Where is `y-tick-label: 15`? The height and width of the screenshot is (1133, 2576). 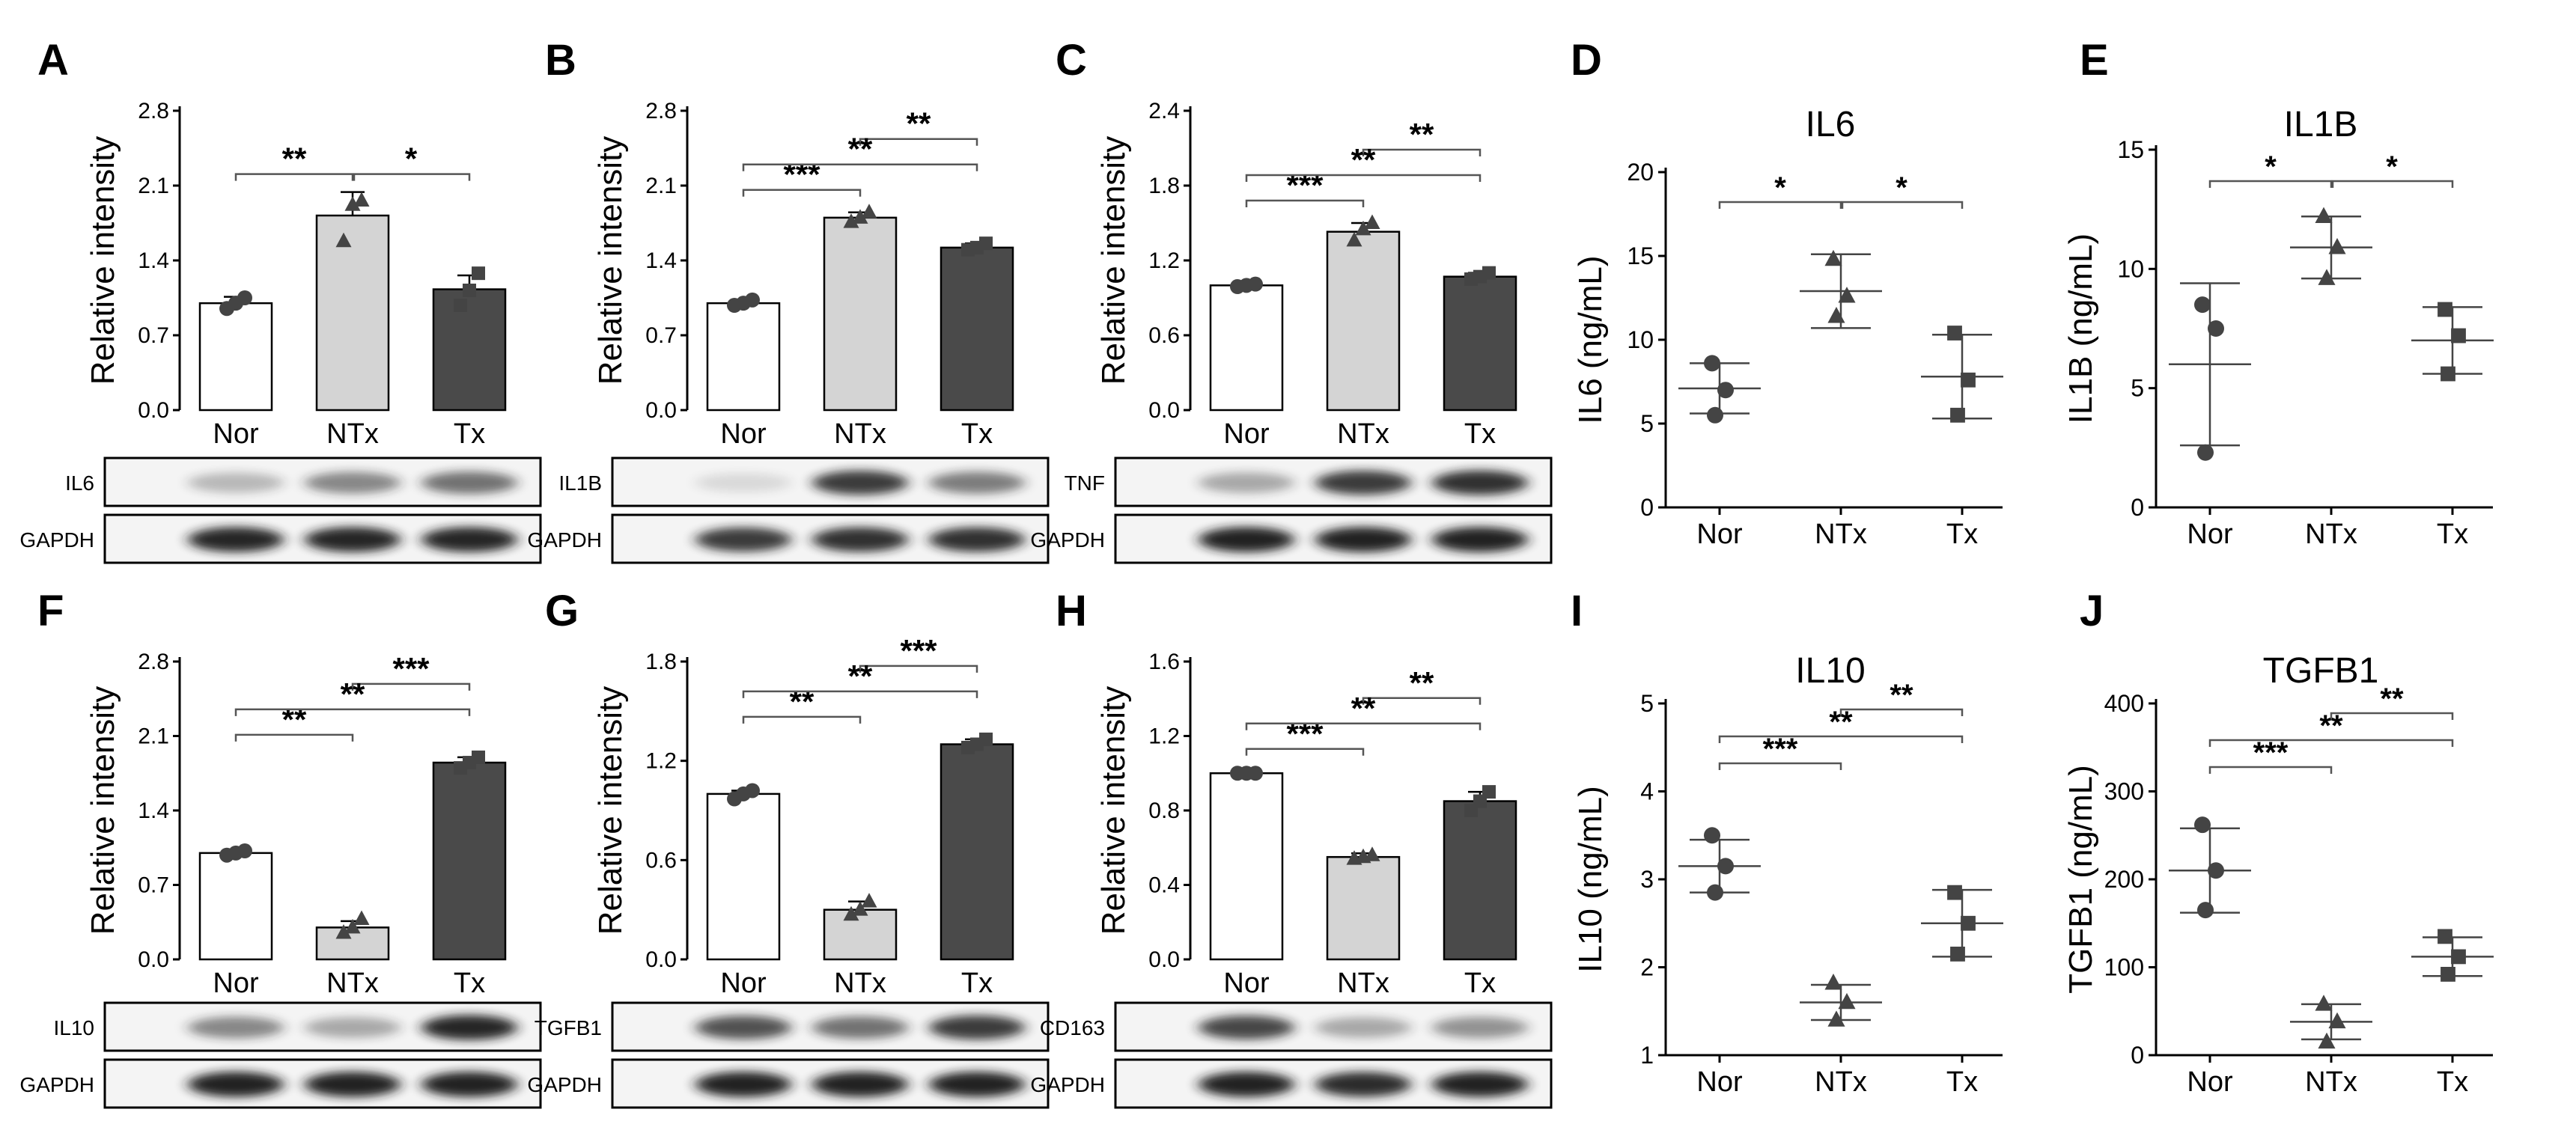
y-tick-label: 15 is located at coordinates (2130, 149).